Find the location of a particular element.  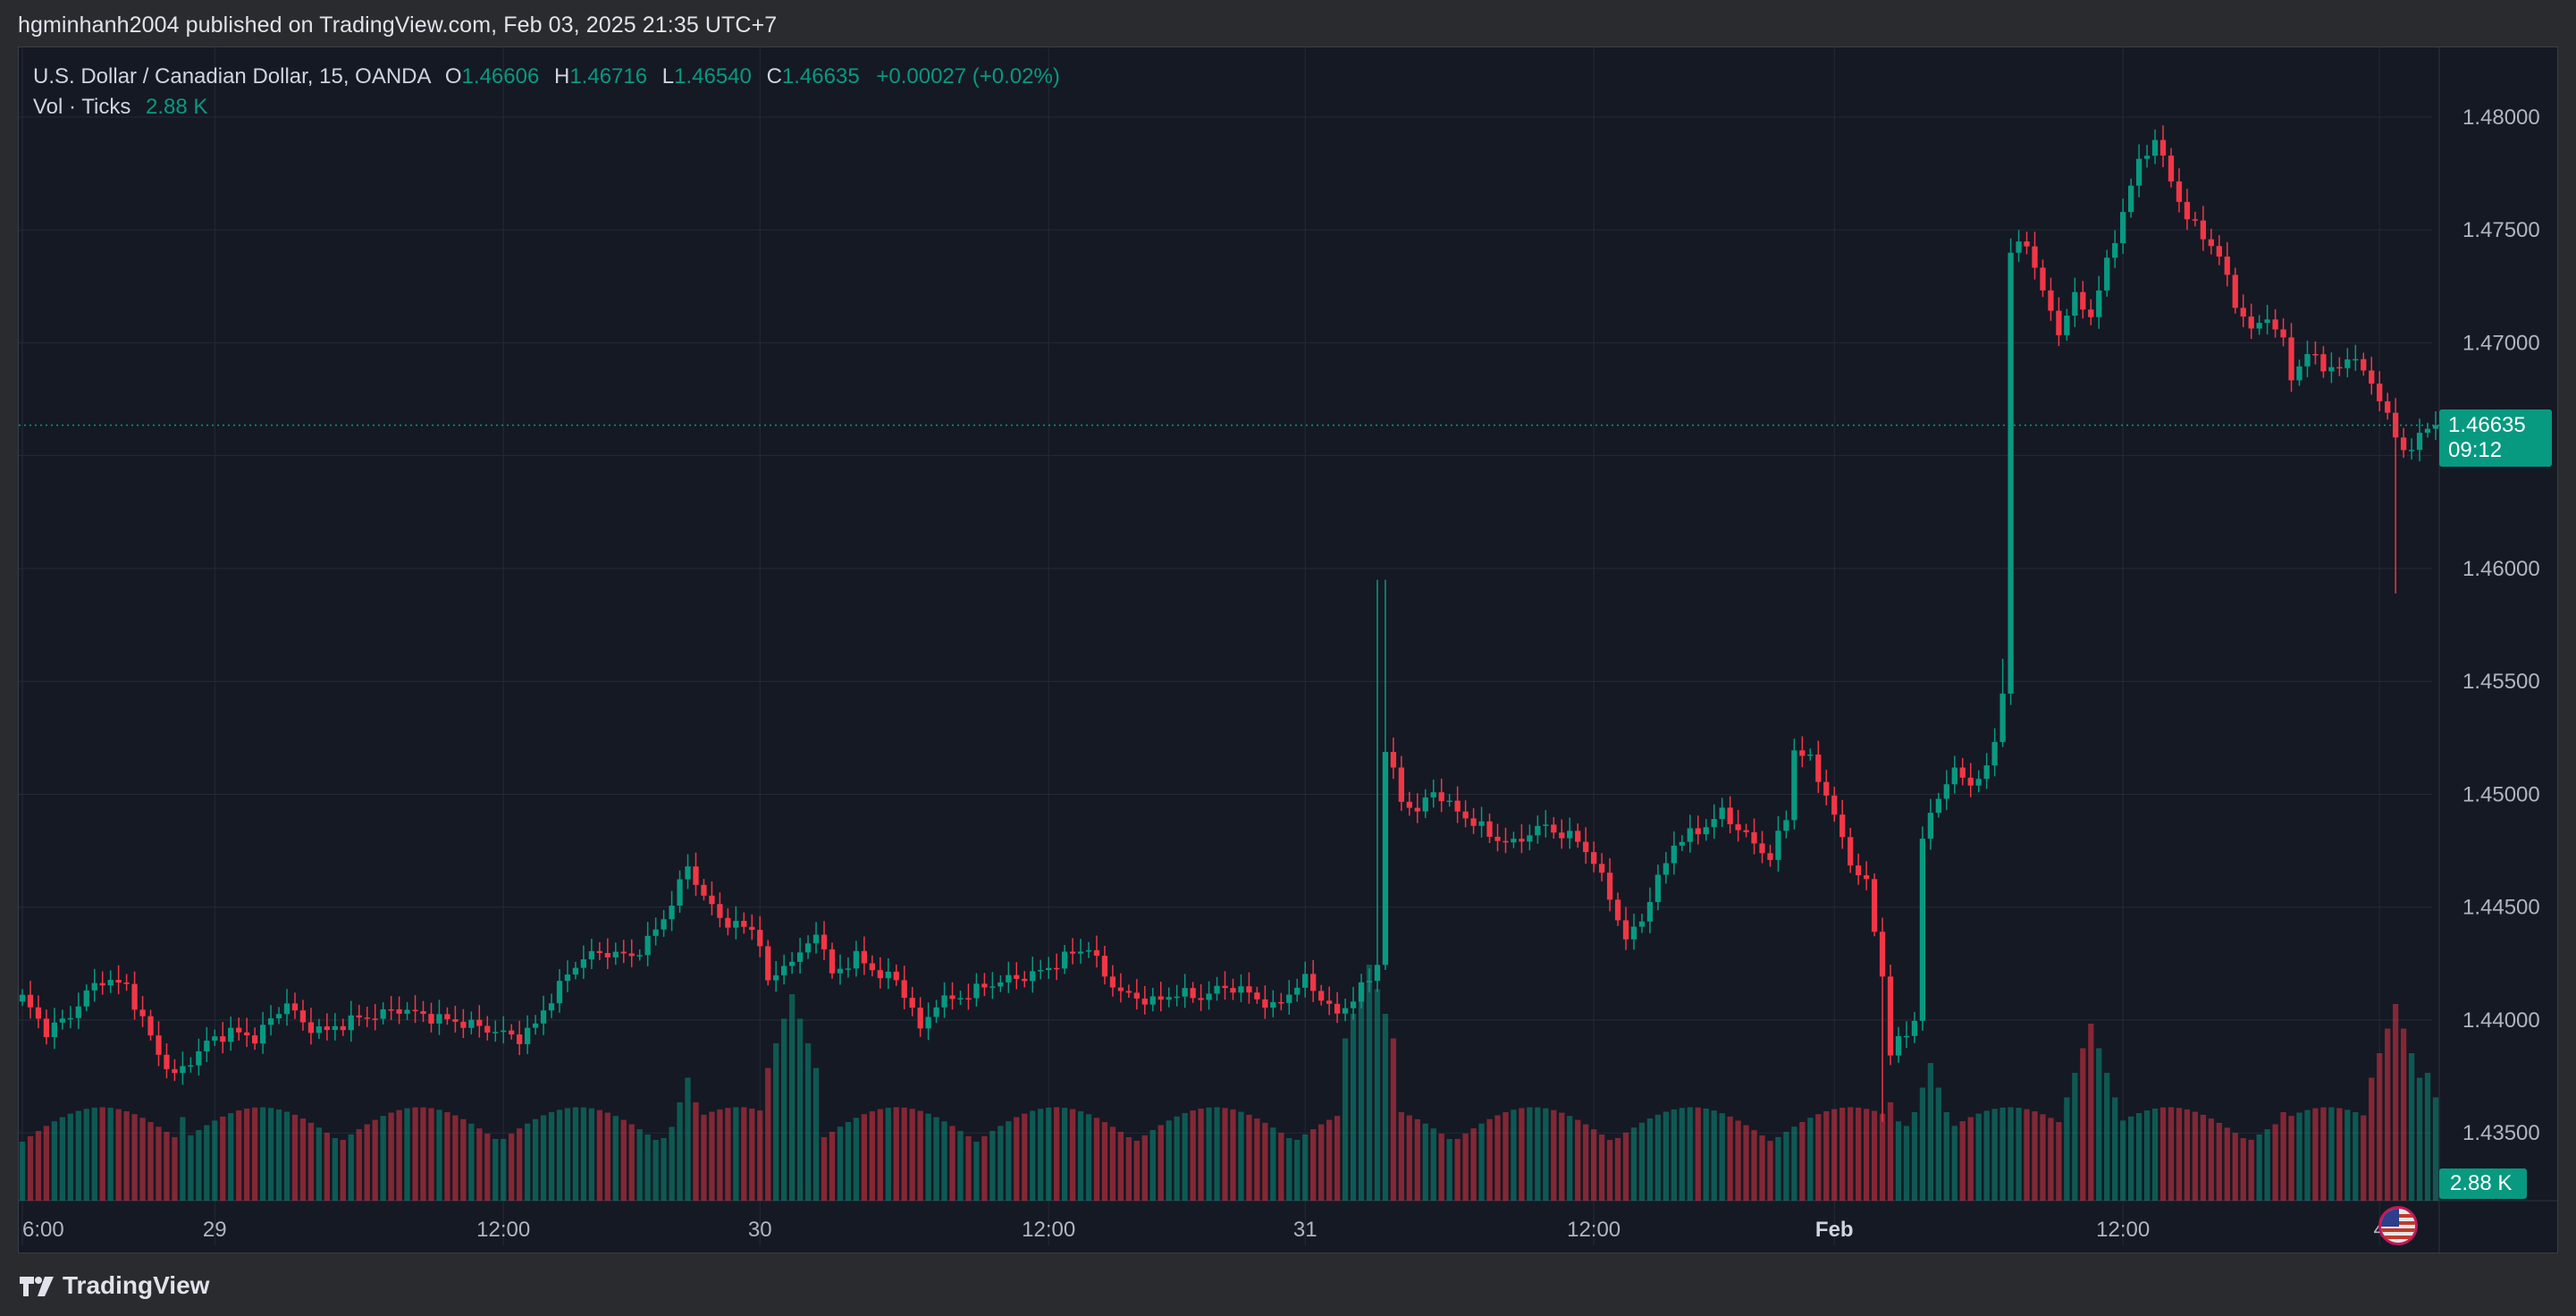

us-flag-icon is located at coordinates (2398, 1225).